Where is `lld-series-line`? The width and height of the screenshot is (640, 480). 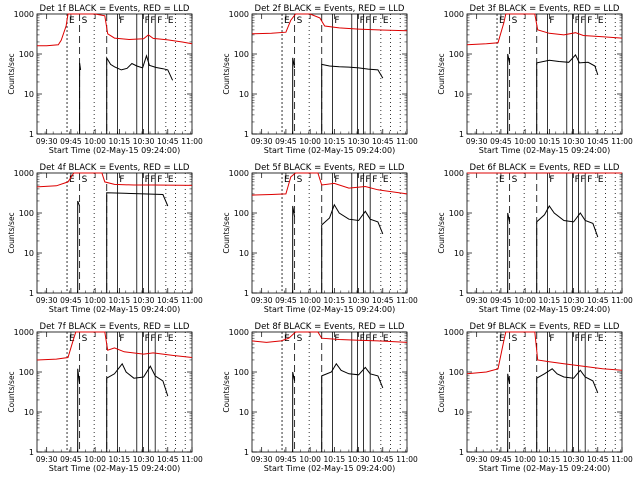
lld-series-line is located at coordinates (329, 184).